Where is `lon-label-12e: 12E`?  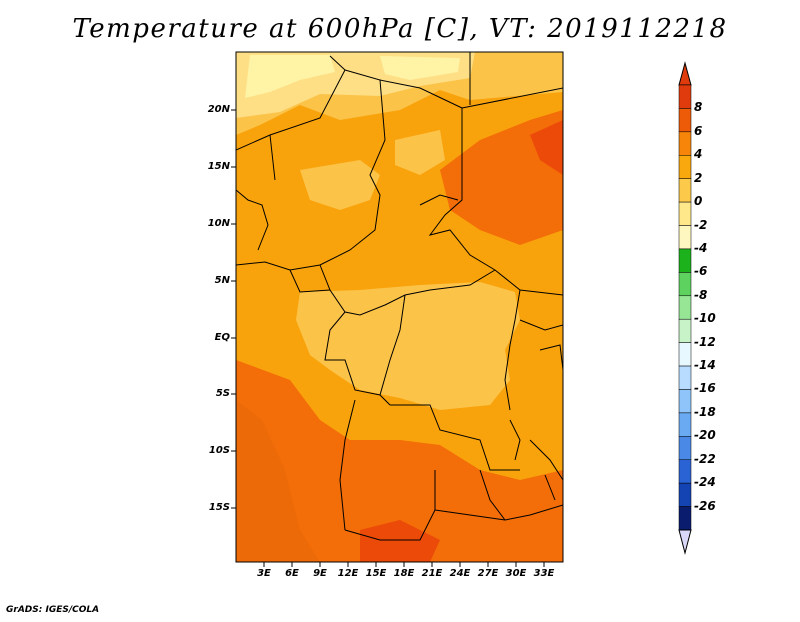 lon-label-12e: 12E is located at coordinates (348, 573).